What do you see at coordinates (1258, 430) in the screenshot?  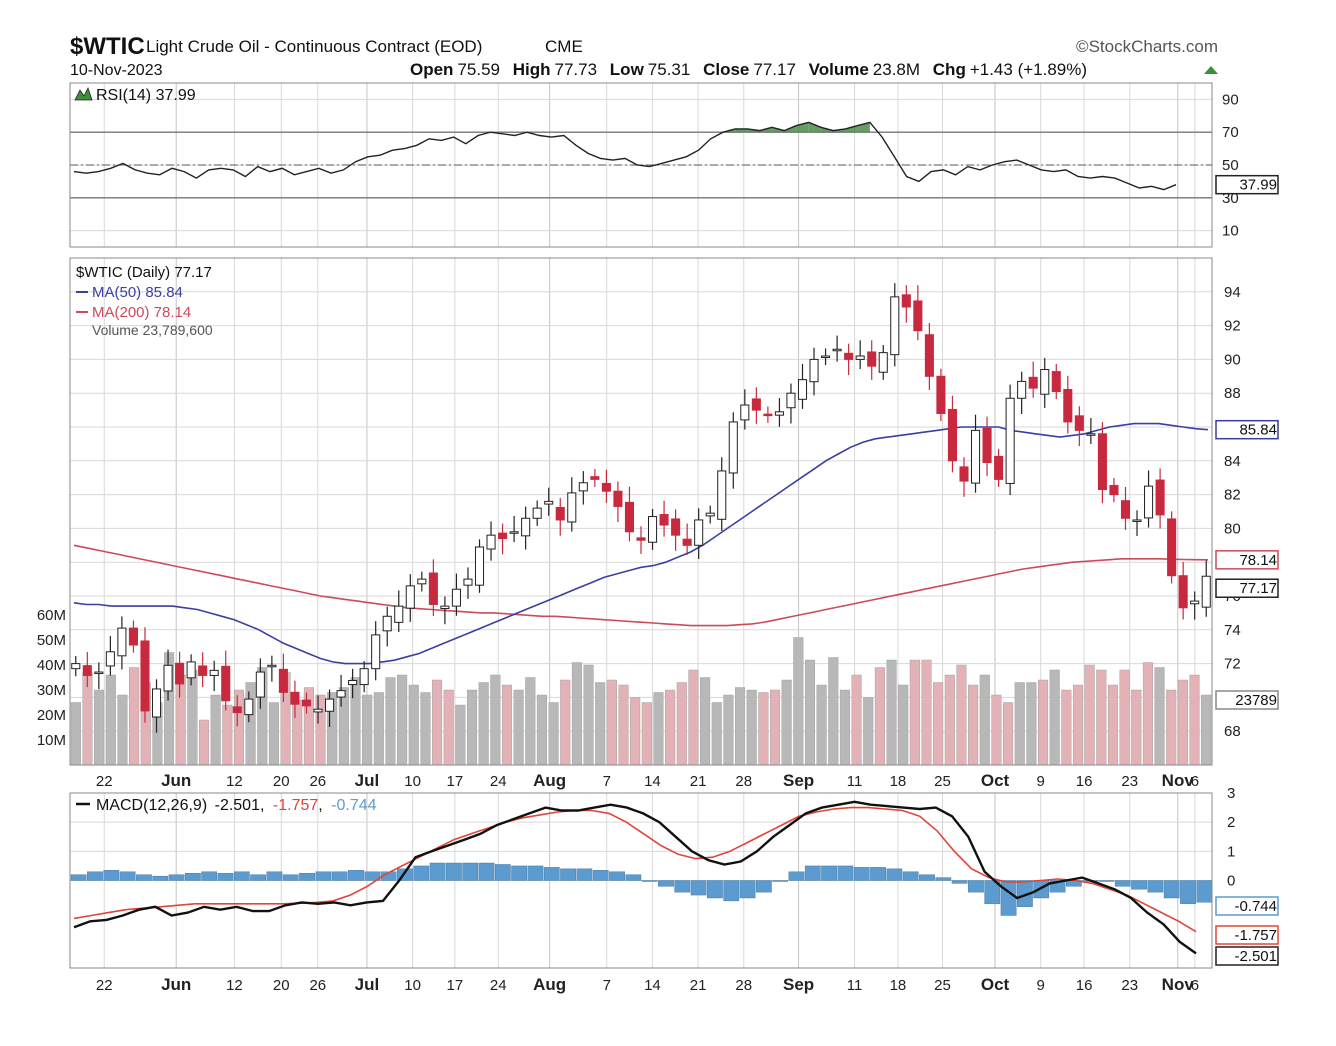 I see `ma50-last-value: 85.84` at bounding box center [1258, 430].